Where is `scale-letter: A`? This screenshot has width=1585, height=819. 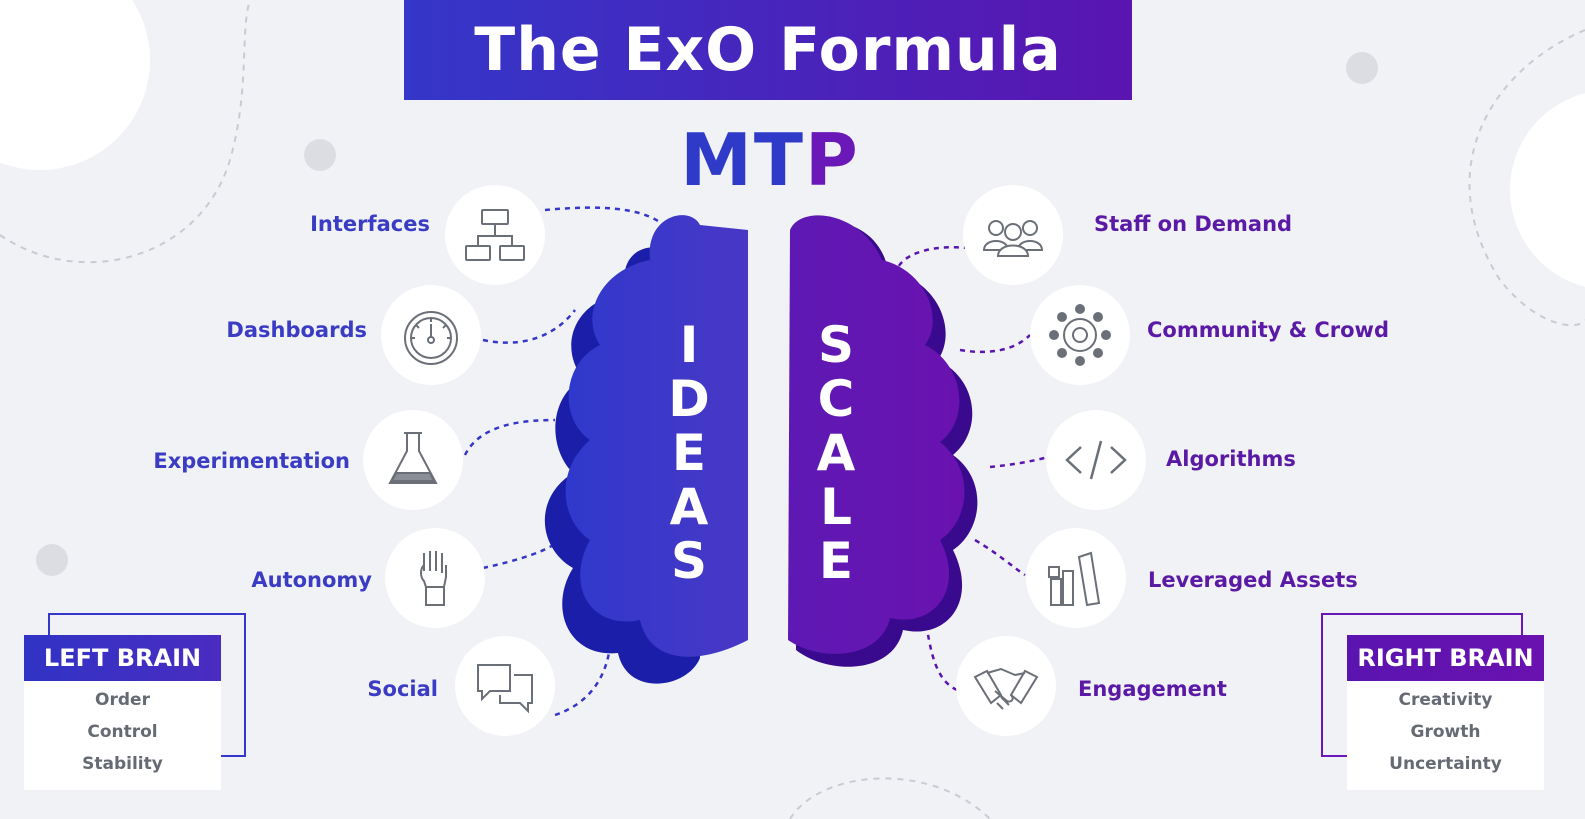 scale-letter: A is located at coordinates (836, 453).